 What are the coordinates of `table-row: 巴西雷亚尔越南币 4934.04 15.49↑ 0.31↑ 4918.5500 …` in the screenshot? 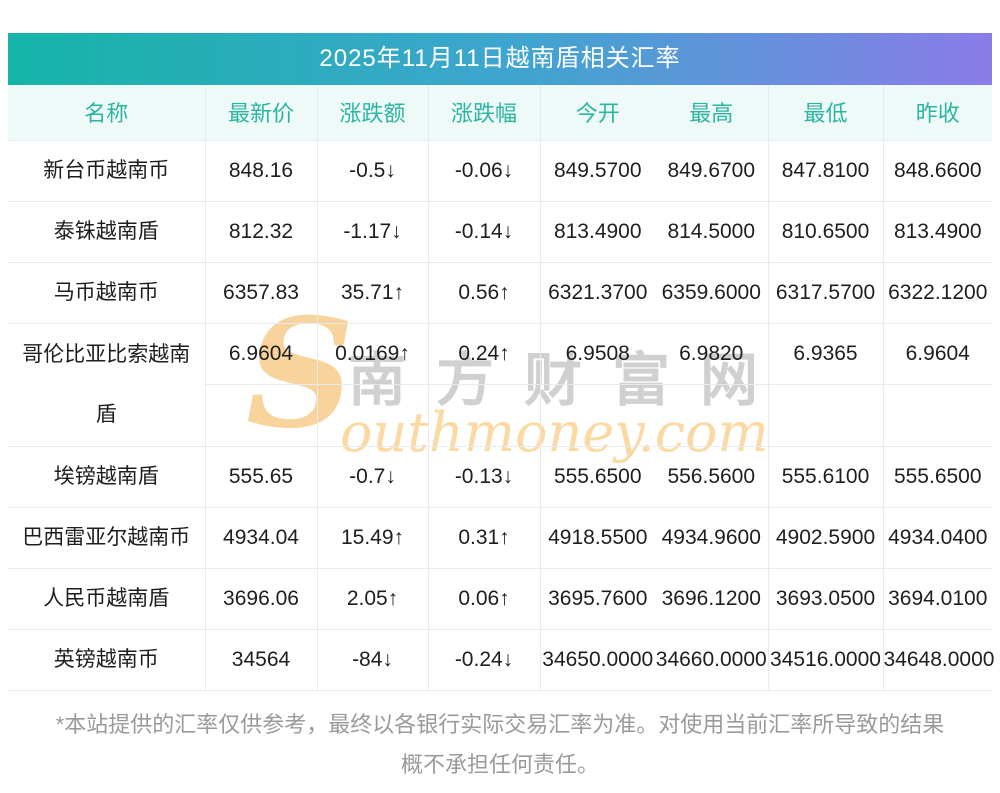 It's located at (500, 538).